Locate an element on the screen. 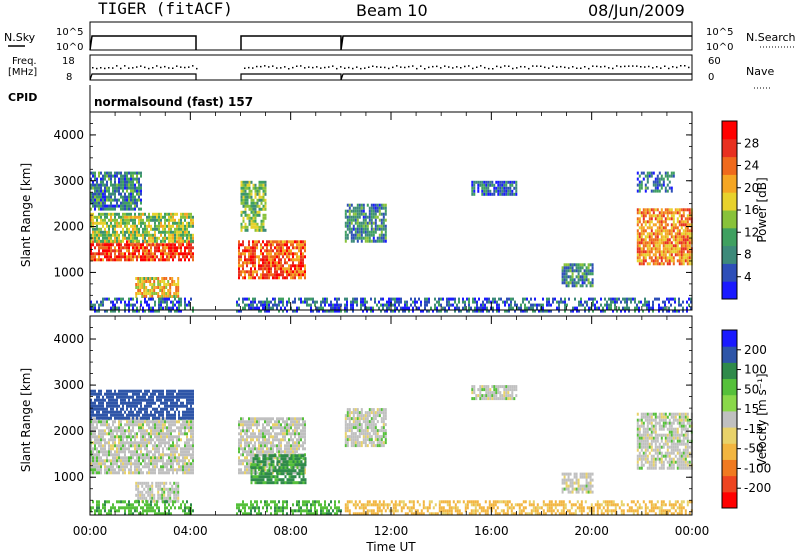 This screenshot has width=800, height=554. freq-label: Freq. is located at coordinates (24, 61).